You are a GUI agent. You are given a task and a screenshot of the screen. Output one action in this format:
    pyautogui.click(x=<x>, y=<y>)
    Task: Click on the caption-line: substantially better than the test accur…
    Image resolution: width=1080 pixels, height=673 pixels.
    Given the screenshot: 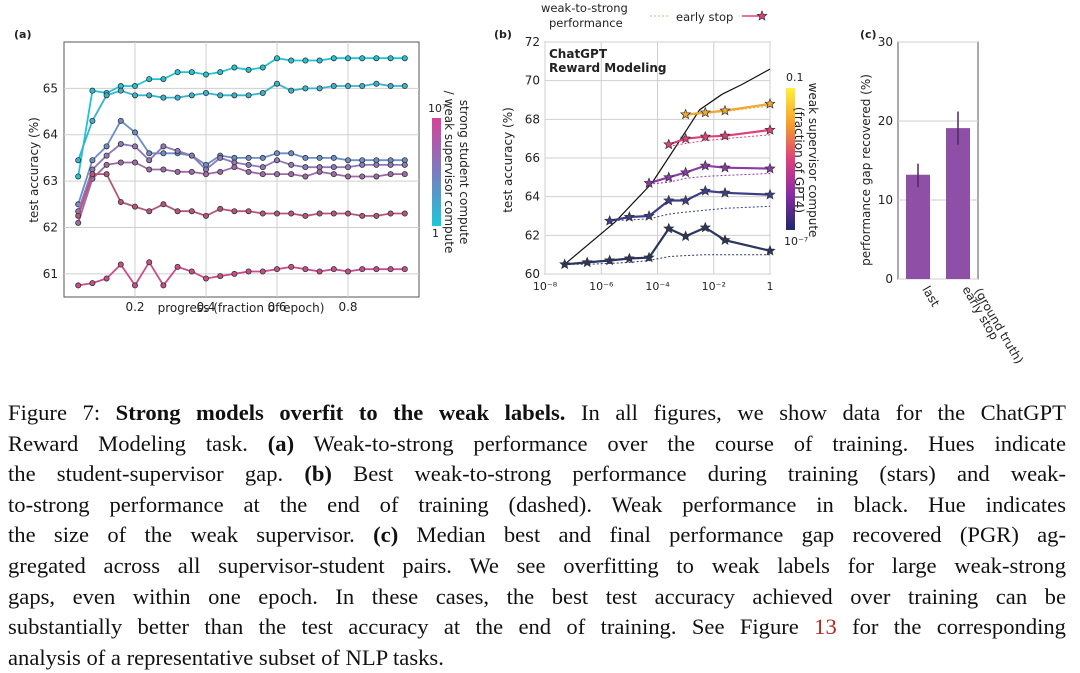 What is the action you would take?
    pyautogui.click(x=537, y=627)
    